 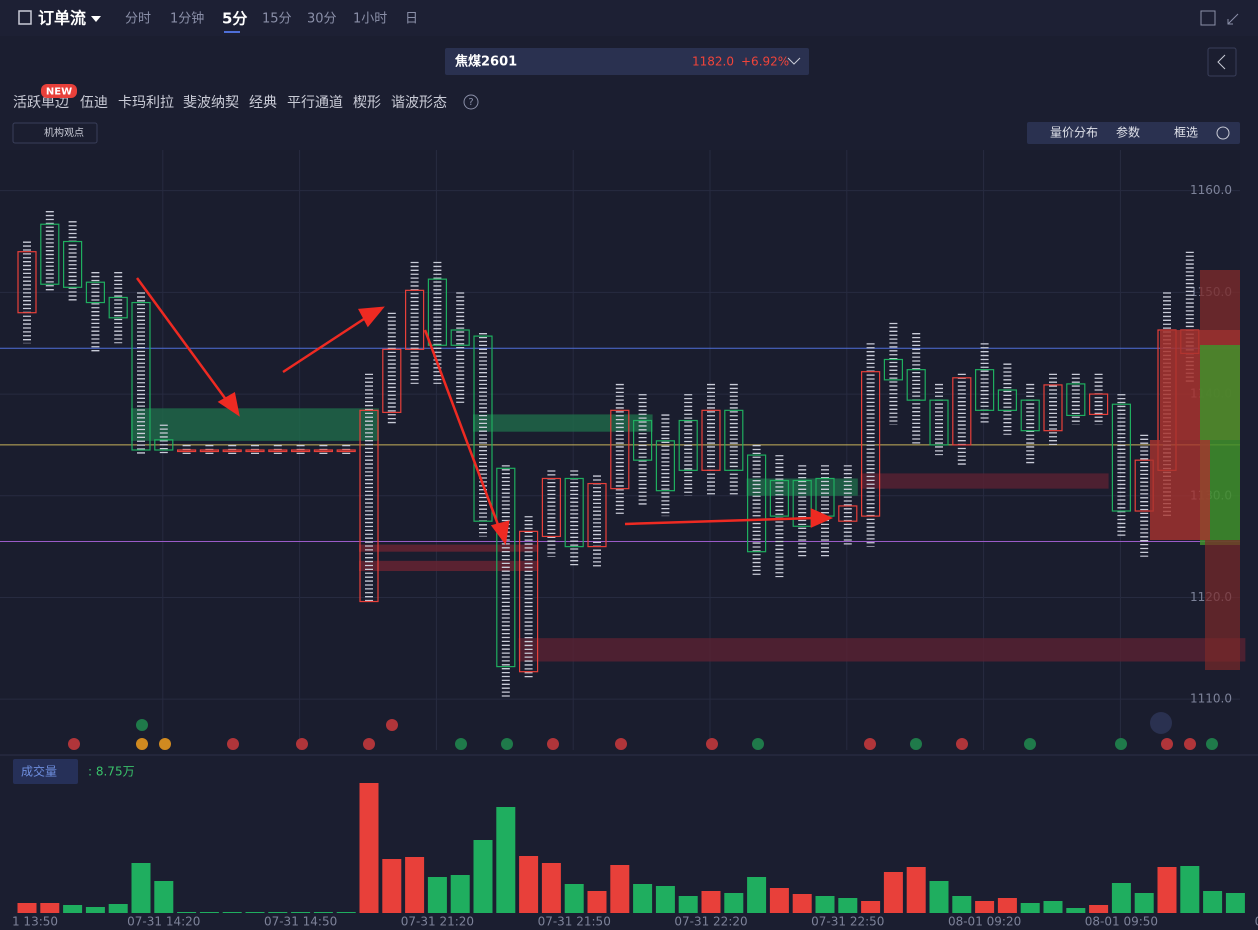 What do you see at coordinates (411, 19) in the screenshot?
I see `tab: 日` at bounding box center [411, 19].